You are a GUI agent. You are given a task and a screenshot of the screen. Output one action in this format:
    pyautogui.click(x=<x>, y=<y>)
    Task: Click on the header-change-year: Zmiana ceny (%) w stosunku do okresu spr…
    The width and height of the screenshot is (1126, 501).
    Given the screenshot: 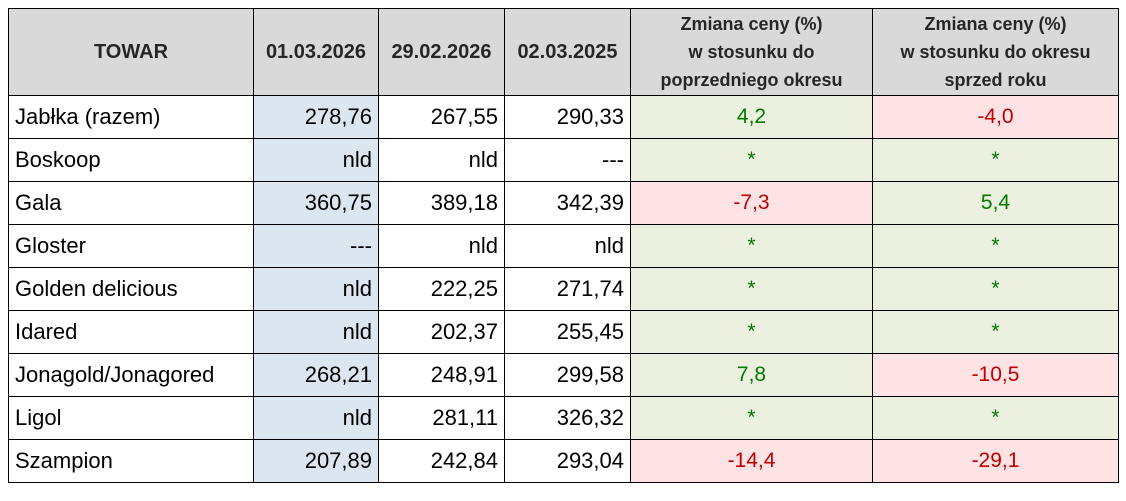 What is the action you would take?
    pyautogui.click(x=995, y=52)
    